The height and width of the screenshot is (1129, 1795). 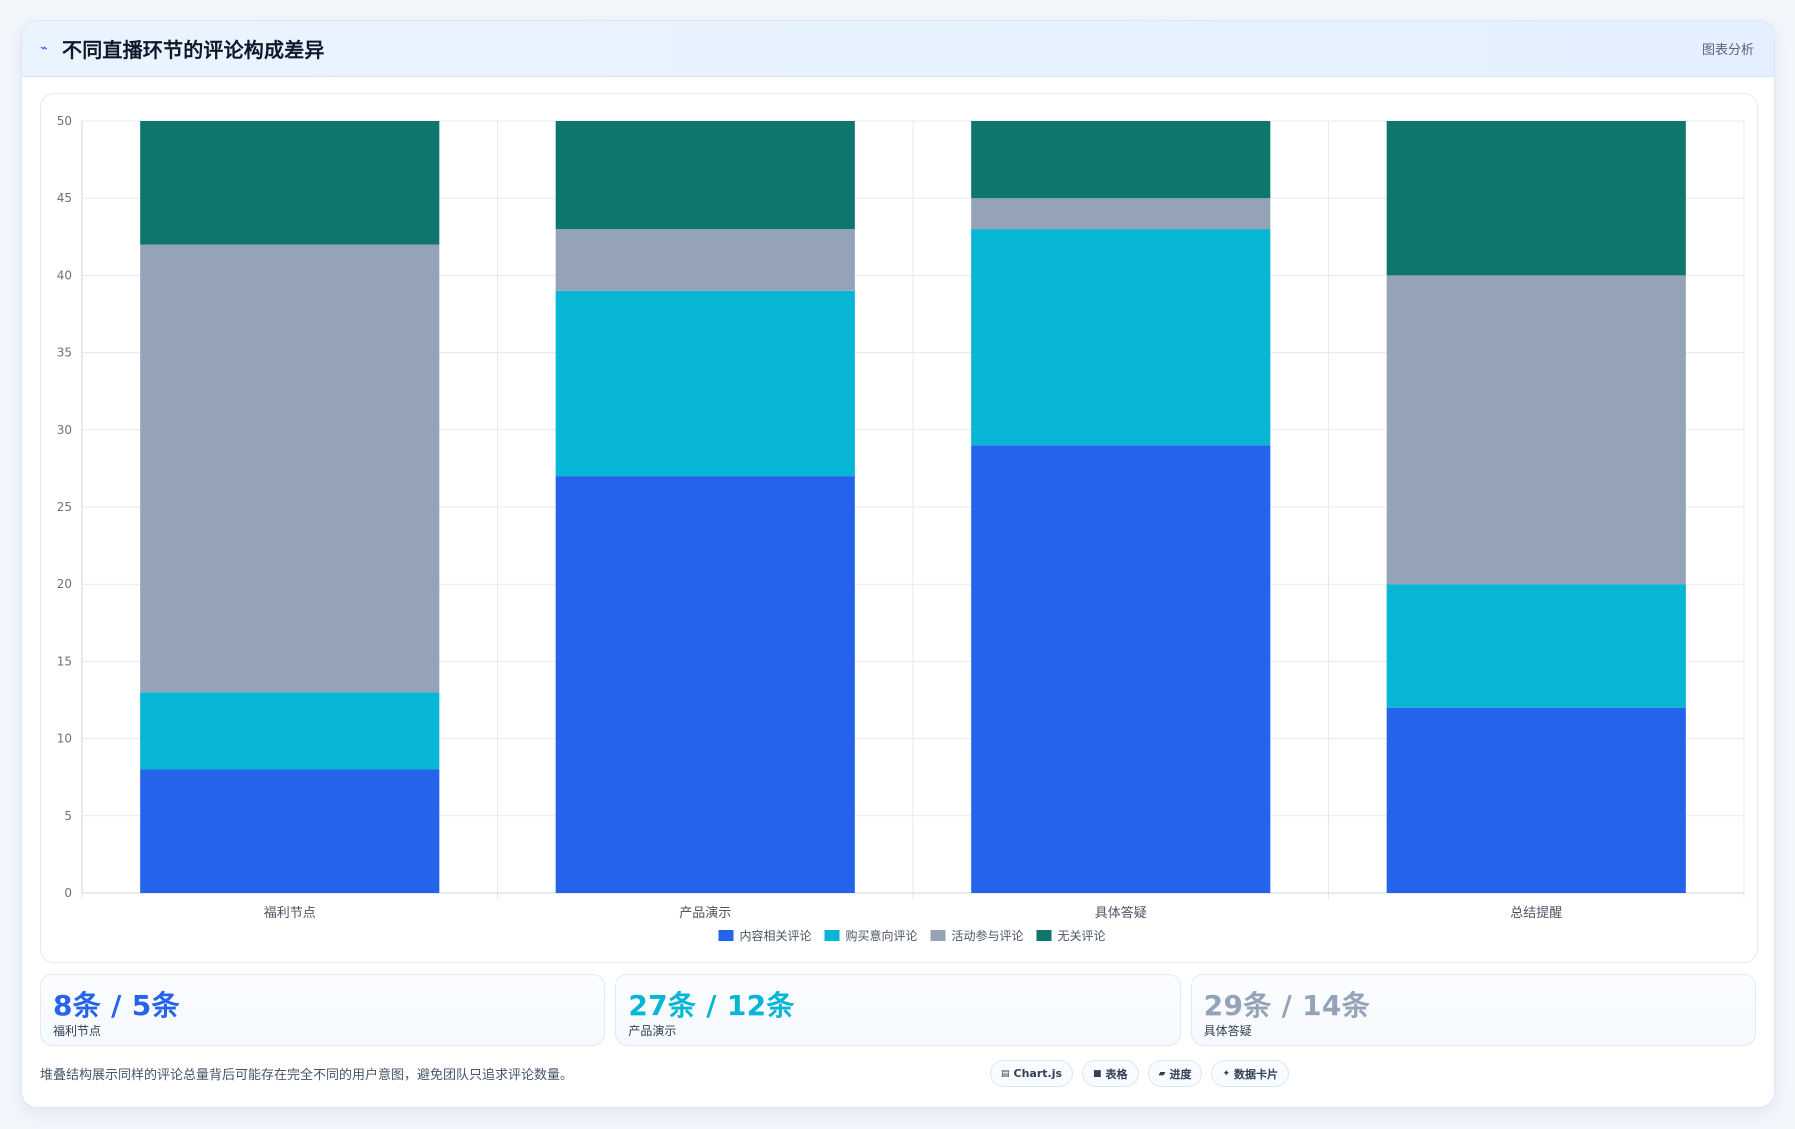 I want to click on chart-analysis-link: 图表分析, so click(x=1727, y=50).